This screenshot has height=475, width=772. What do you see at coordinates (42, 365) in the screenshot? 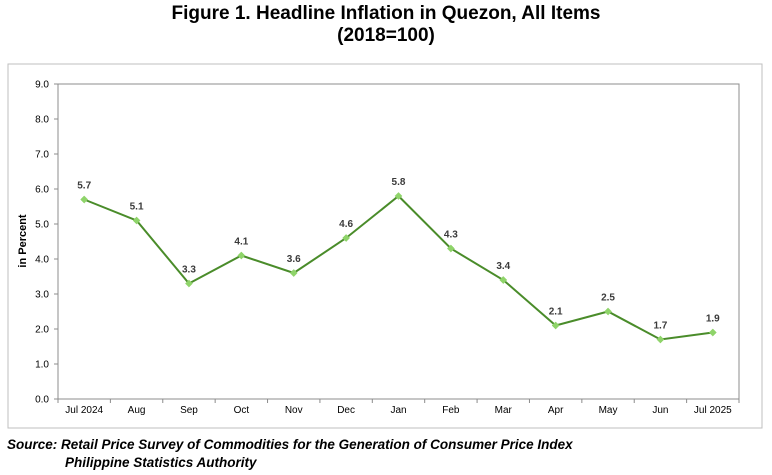
I see `y-tick-label: 1.0` at bounding box center [42, 365].